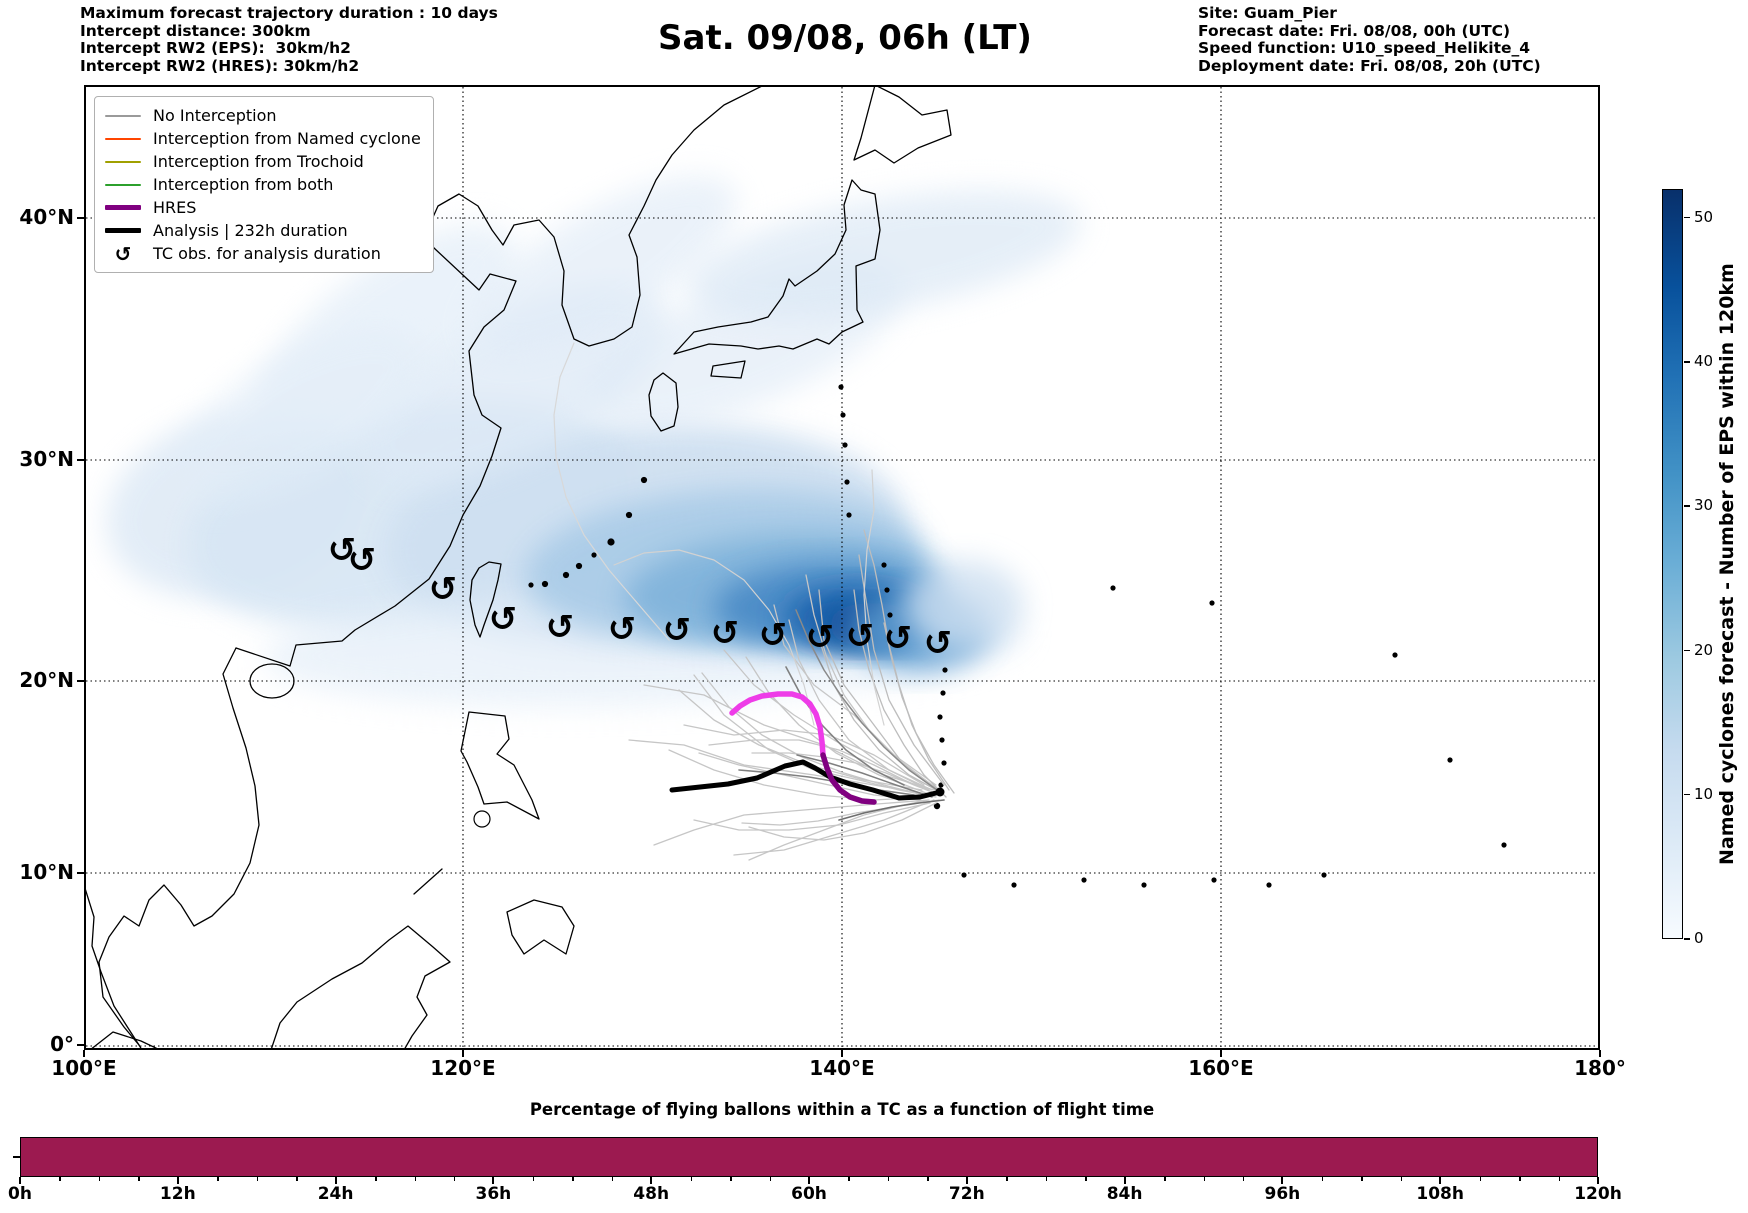  What do you see at coordinates (263, 207) in the screenshot?
I see `legend-item: HRES` at bounding box center [263, 207].